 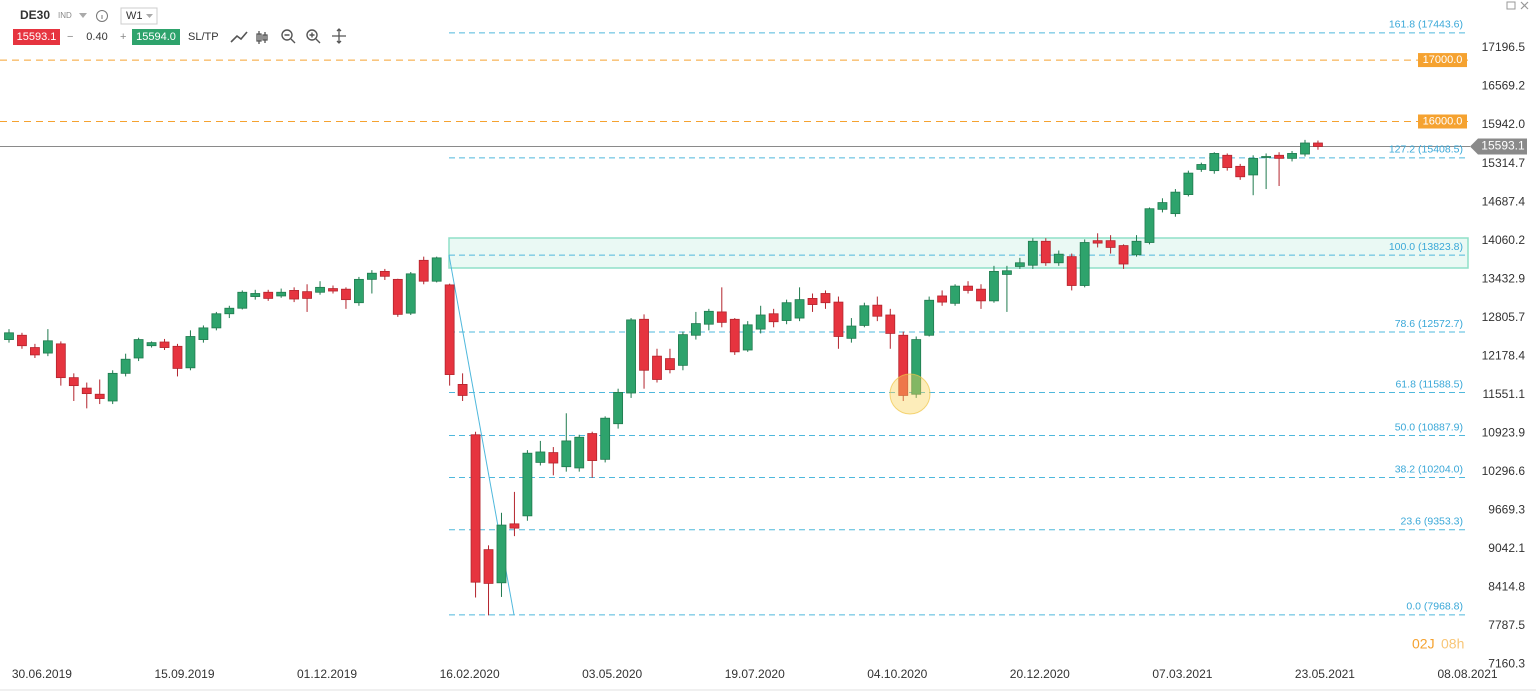 What do you see at coordinates (83, 15) in the screenshot?
I see `symbol-dropdown` at bounding box center [83, 15].